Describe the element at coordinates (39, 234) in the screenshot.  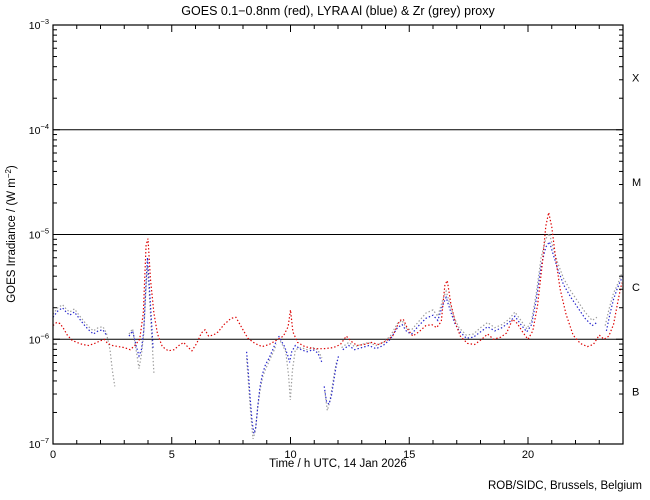
I see `y-tick-label: 10⁻⁵` at that location.